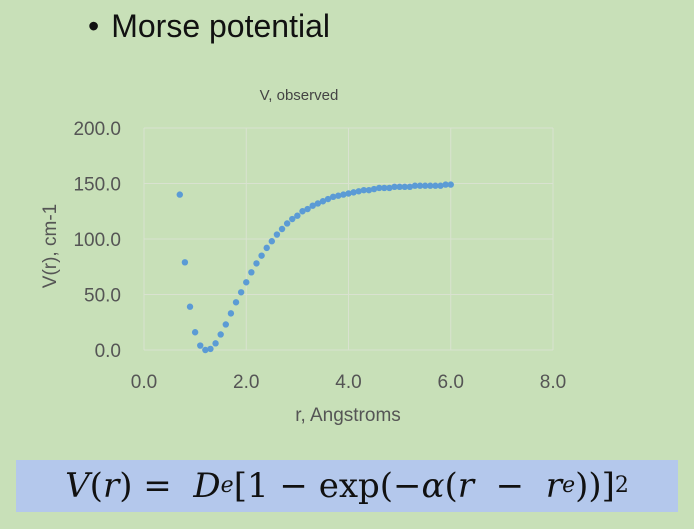 The width and height of the screenshot is (694, 529). What do you see at coordinates (246, 382) in the screenshot?
I see `x-tick-label: 2.0` at bounding box center [246, 382].